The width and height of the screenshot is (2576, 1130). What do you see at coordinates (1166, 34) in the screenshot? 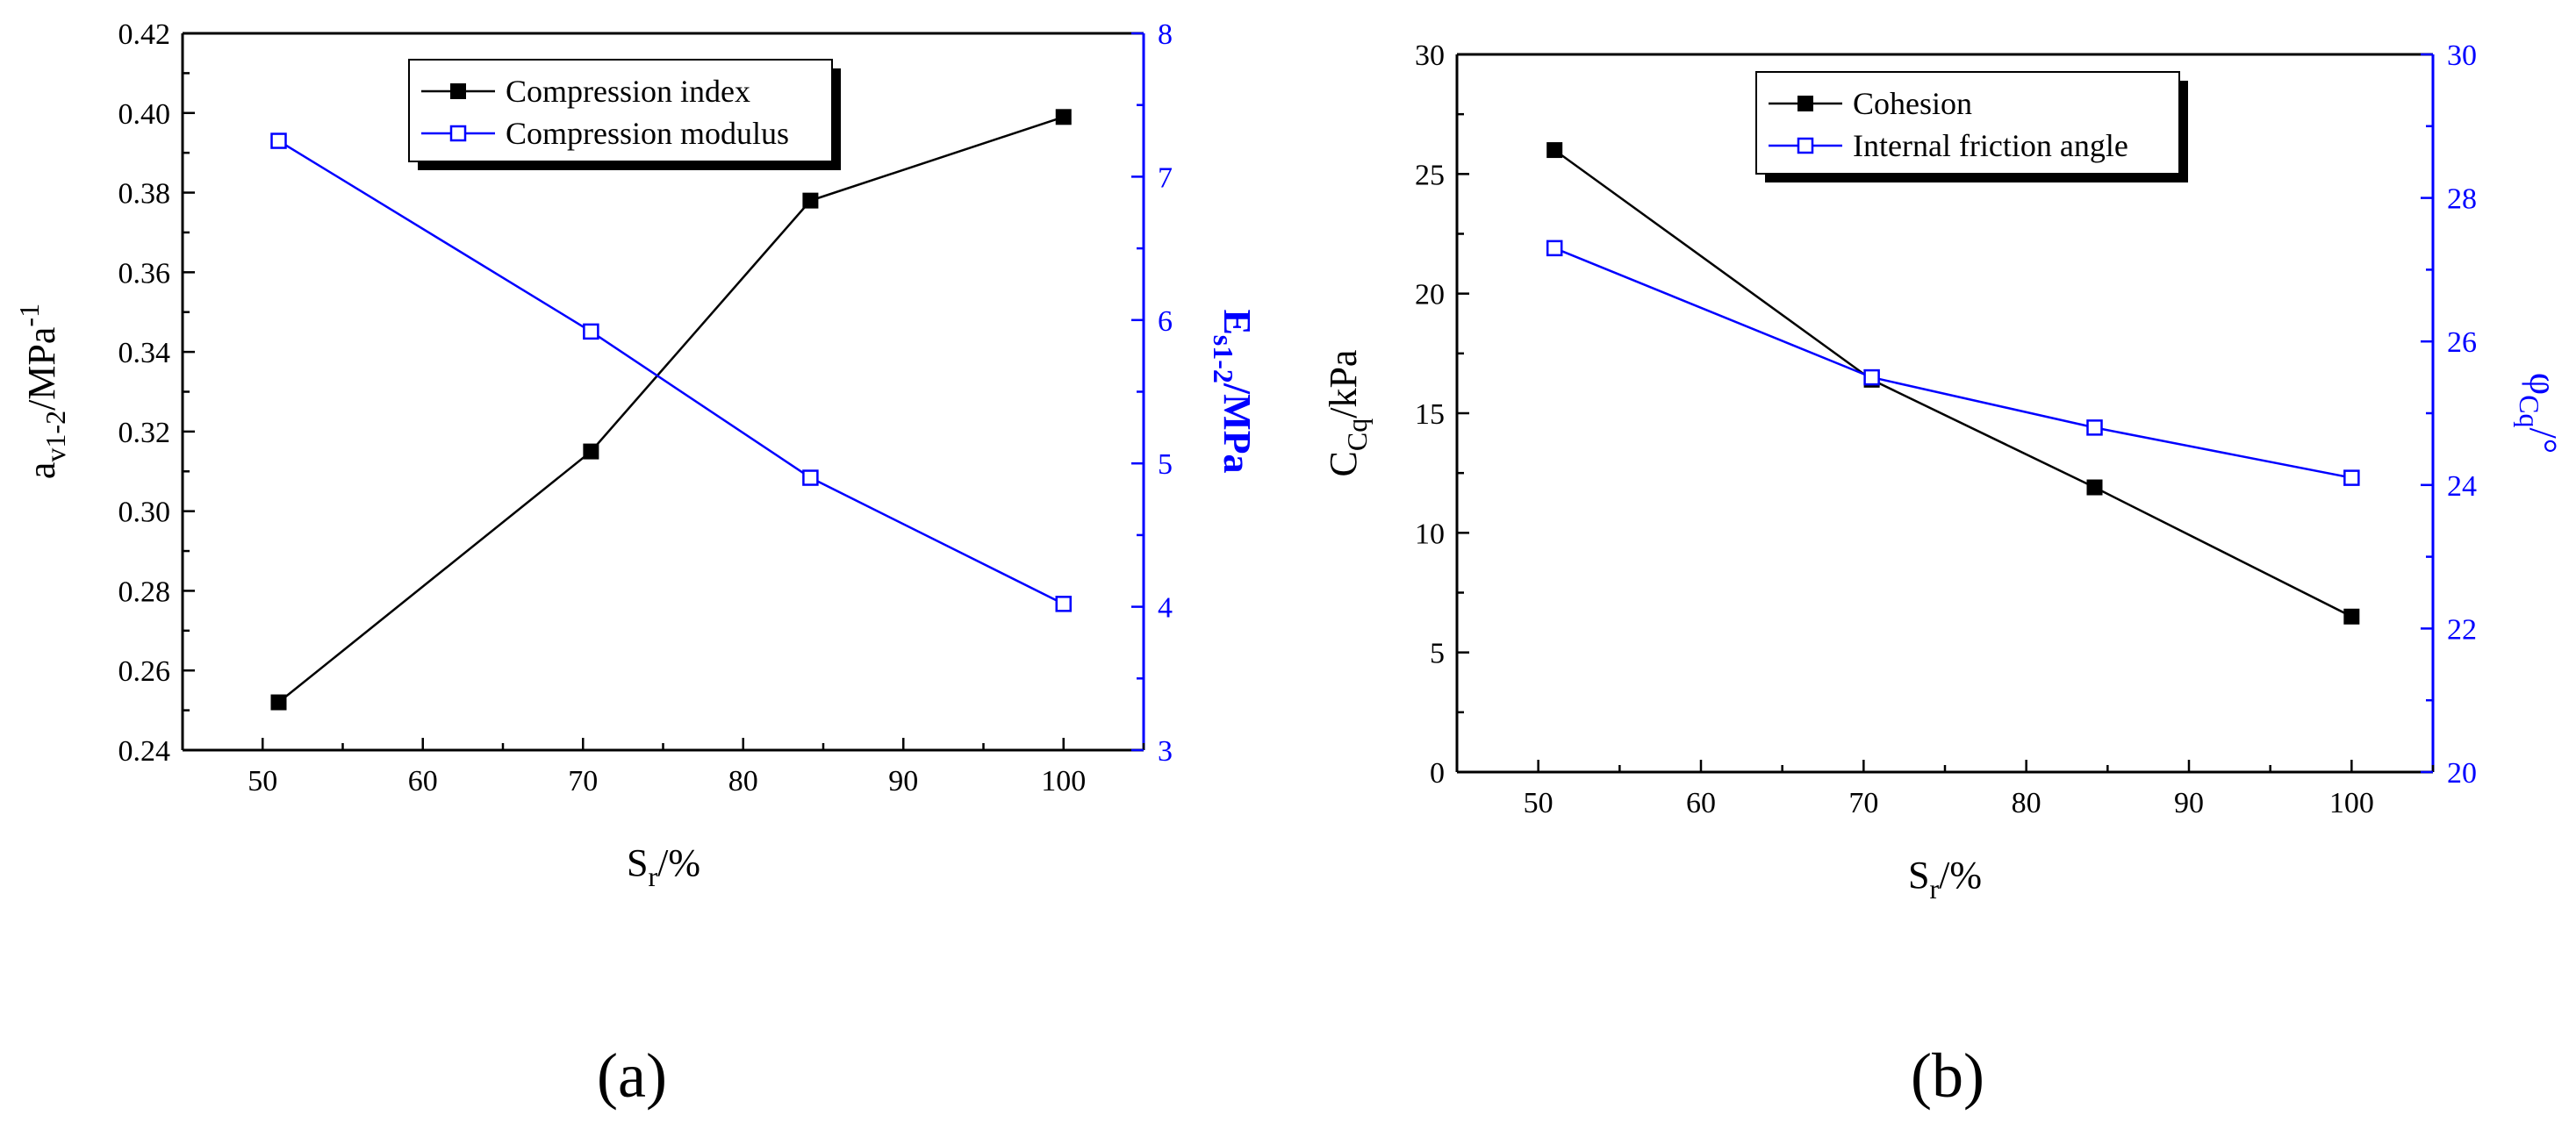
I see `y-right-tick-label: 8` at bounding box center [1166, 34].